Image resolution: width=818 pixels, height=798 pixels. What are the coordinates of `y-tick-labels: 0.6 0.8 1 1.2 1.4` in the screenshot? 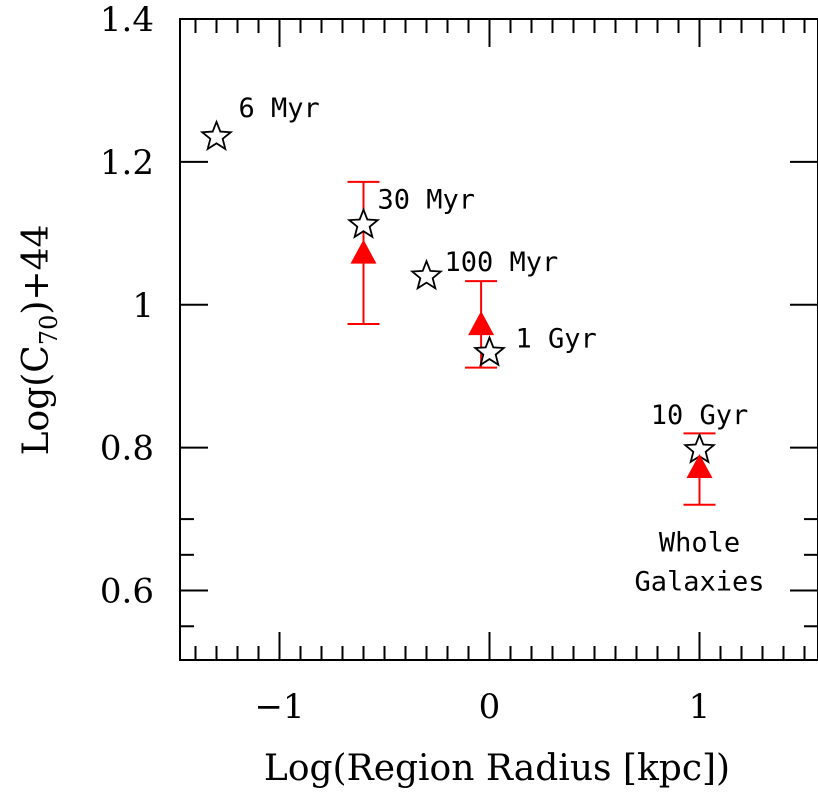 It's located at (127, 306).